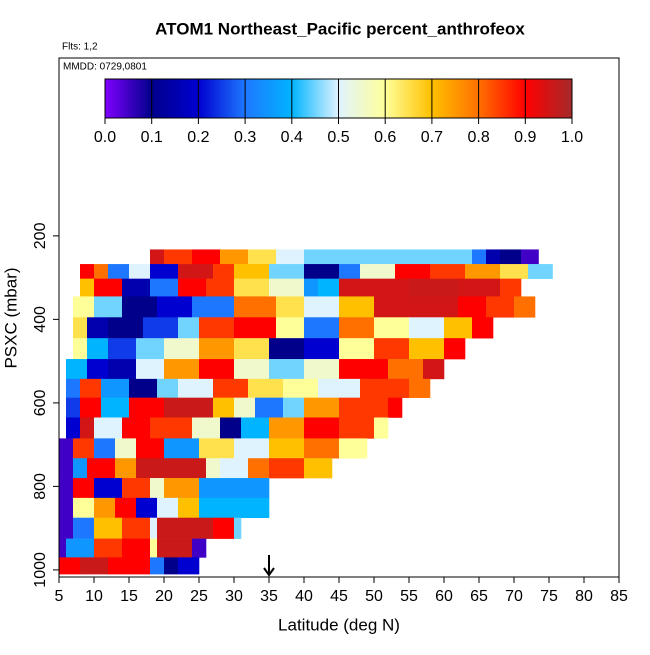 The image size is (650, 655). I want to click on x-tick-label: 10, so click(94, 596).